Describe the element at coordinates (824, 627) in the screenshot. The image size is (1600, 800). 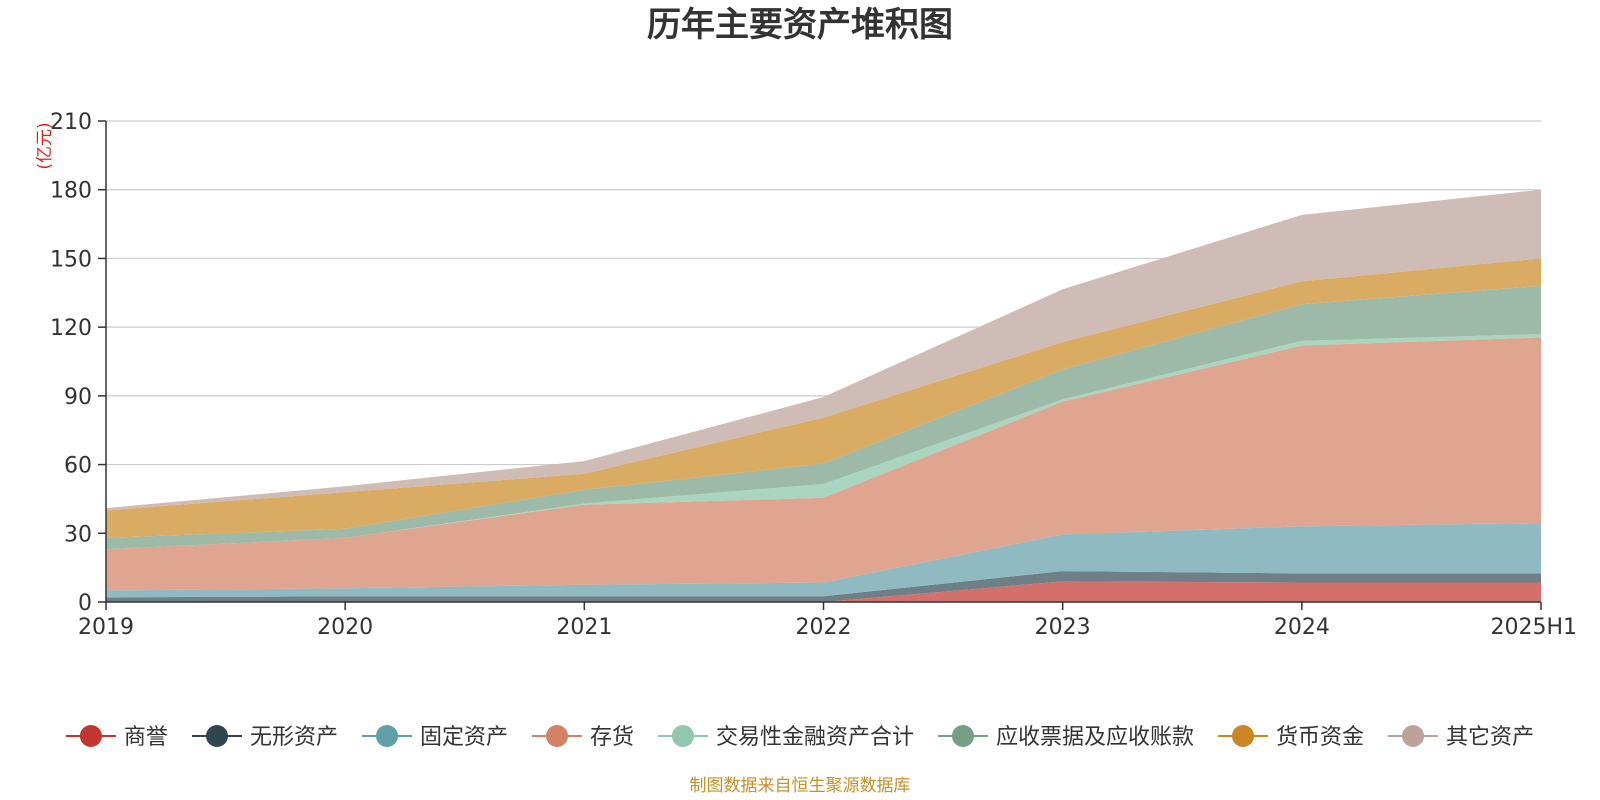
I see `x-tick-label: 2022` at that location.